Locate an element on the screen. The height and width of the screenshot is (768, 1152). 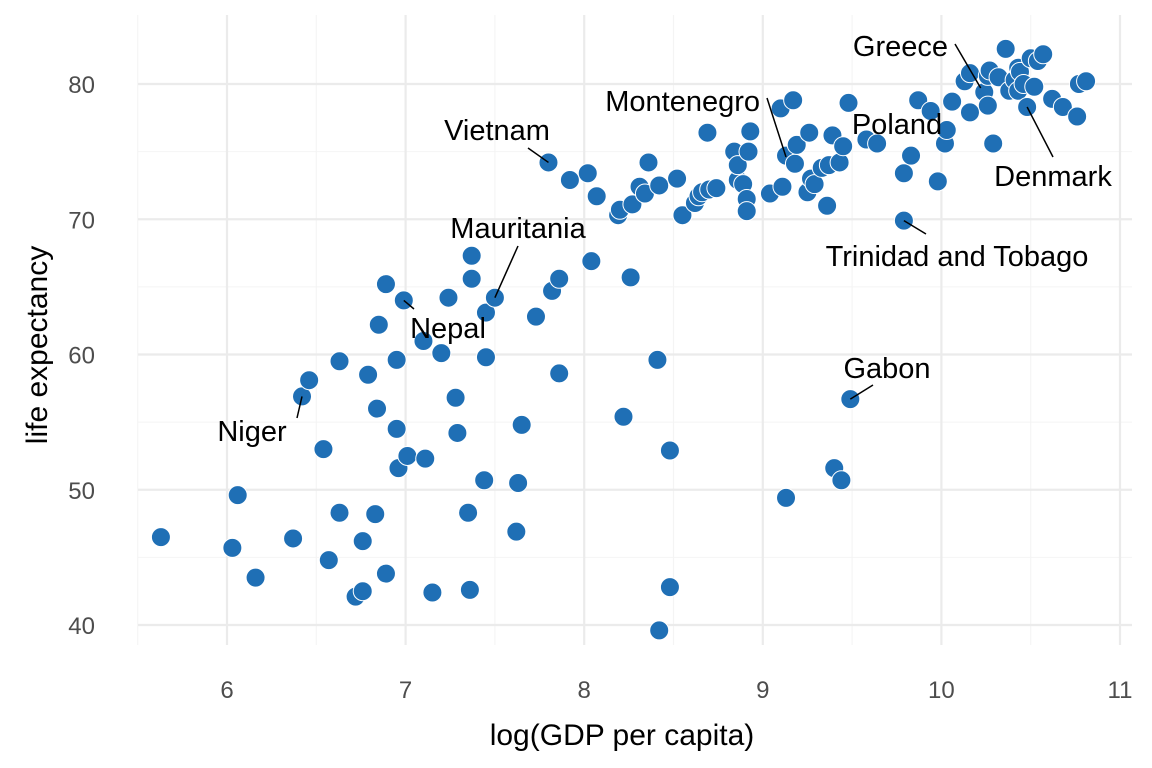
point-annotation: Vietnam is located at coordinates (497, 131).